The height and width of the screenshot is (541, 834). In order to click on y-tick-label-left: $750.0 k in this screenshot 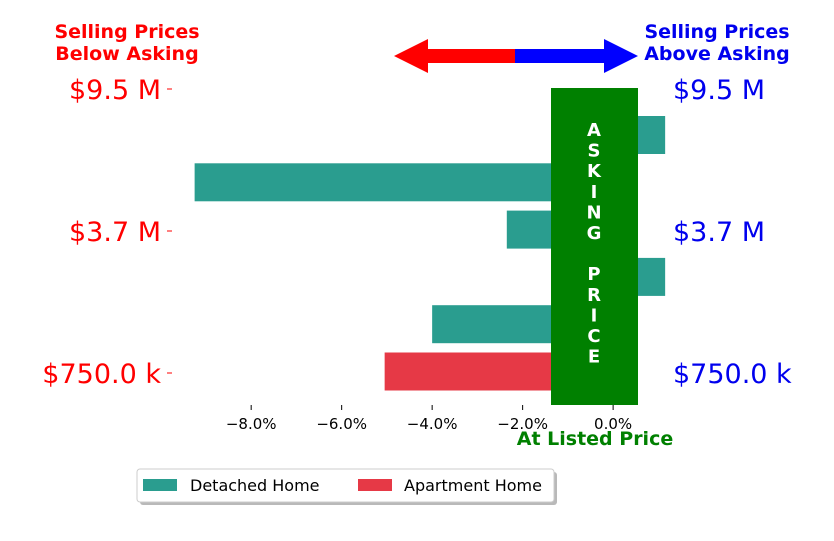, I will do `click(101, 374)`.